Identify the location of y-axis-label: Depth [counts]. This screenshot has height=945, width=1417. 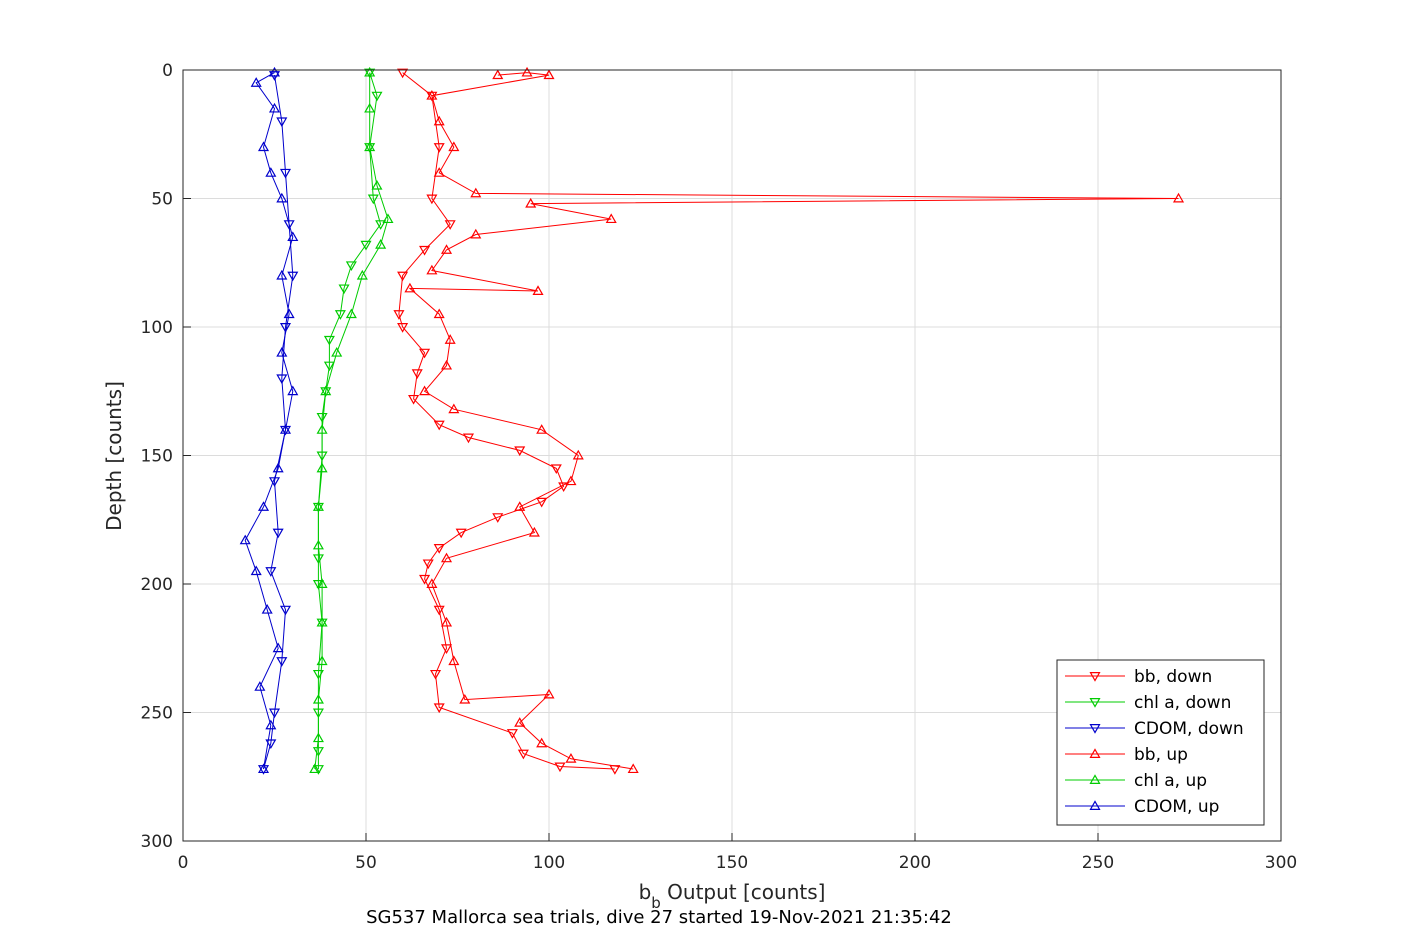
(114, 456).